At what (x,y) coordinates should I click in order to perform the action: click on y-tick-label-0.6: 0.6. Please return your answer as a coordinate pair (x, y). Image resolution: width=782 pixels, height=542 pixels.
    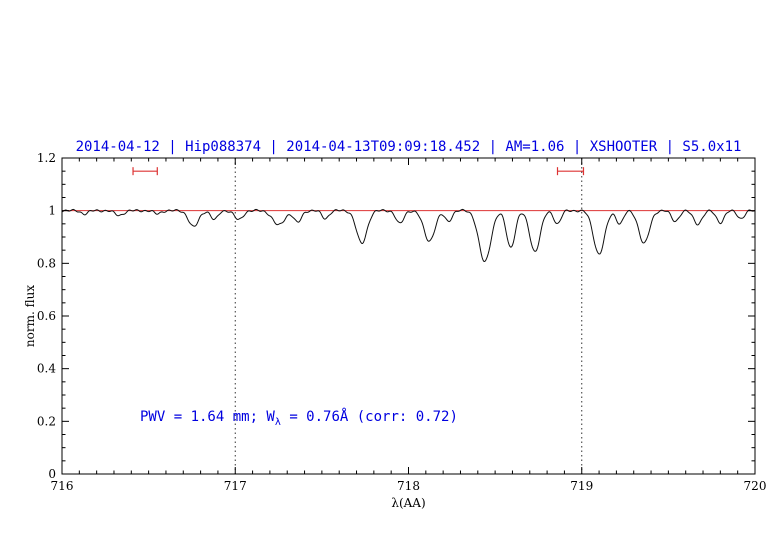
    Looking at the image, I should click on (46, 316).